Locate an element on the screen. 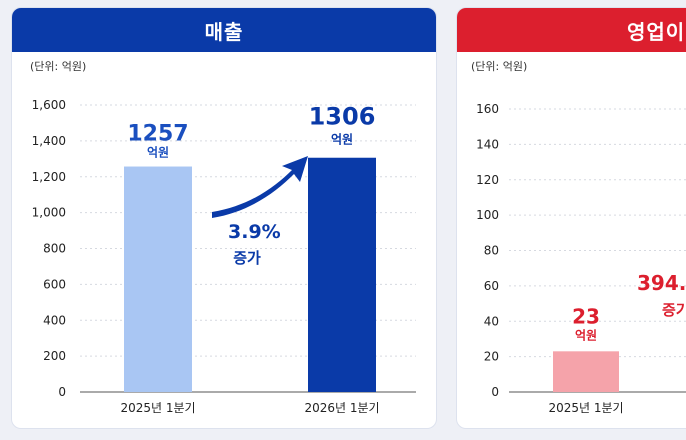 Image resolution: width=686 pixels, height=440 pixels. y-tick-label: 80 is located at coordinates (491, 251).